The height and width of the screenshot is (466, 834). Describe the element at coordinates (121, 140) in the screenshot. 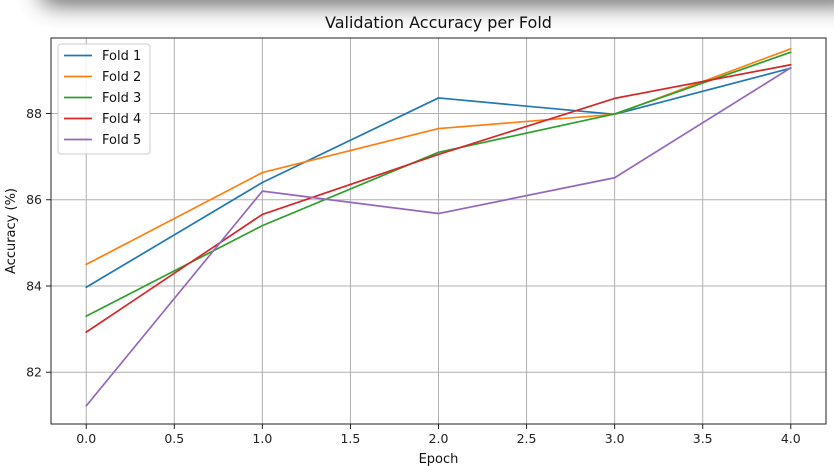

I see `legend-label-fold-5: Fold 5` at that location.